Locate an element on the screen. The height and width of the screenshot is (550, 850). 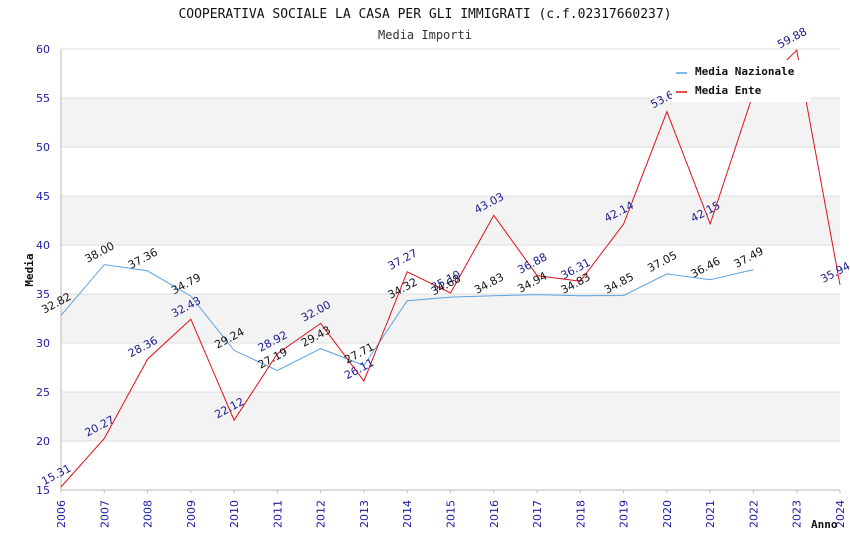
data-label: 35.94 is located at coordinates (834, 273).